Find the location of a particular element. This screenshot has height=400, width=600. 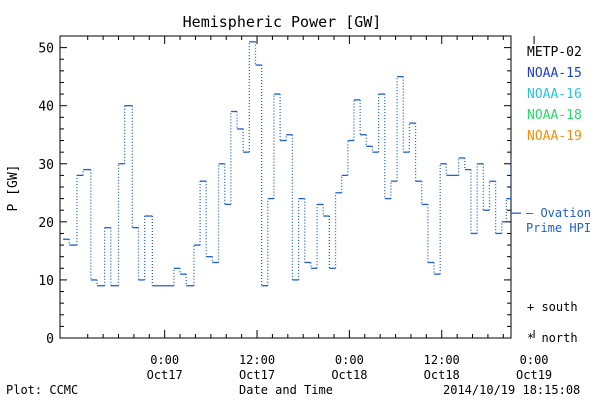

chart-title: Hemispheric Power [GW] is located at coordinates (282, 22).